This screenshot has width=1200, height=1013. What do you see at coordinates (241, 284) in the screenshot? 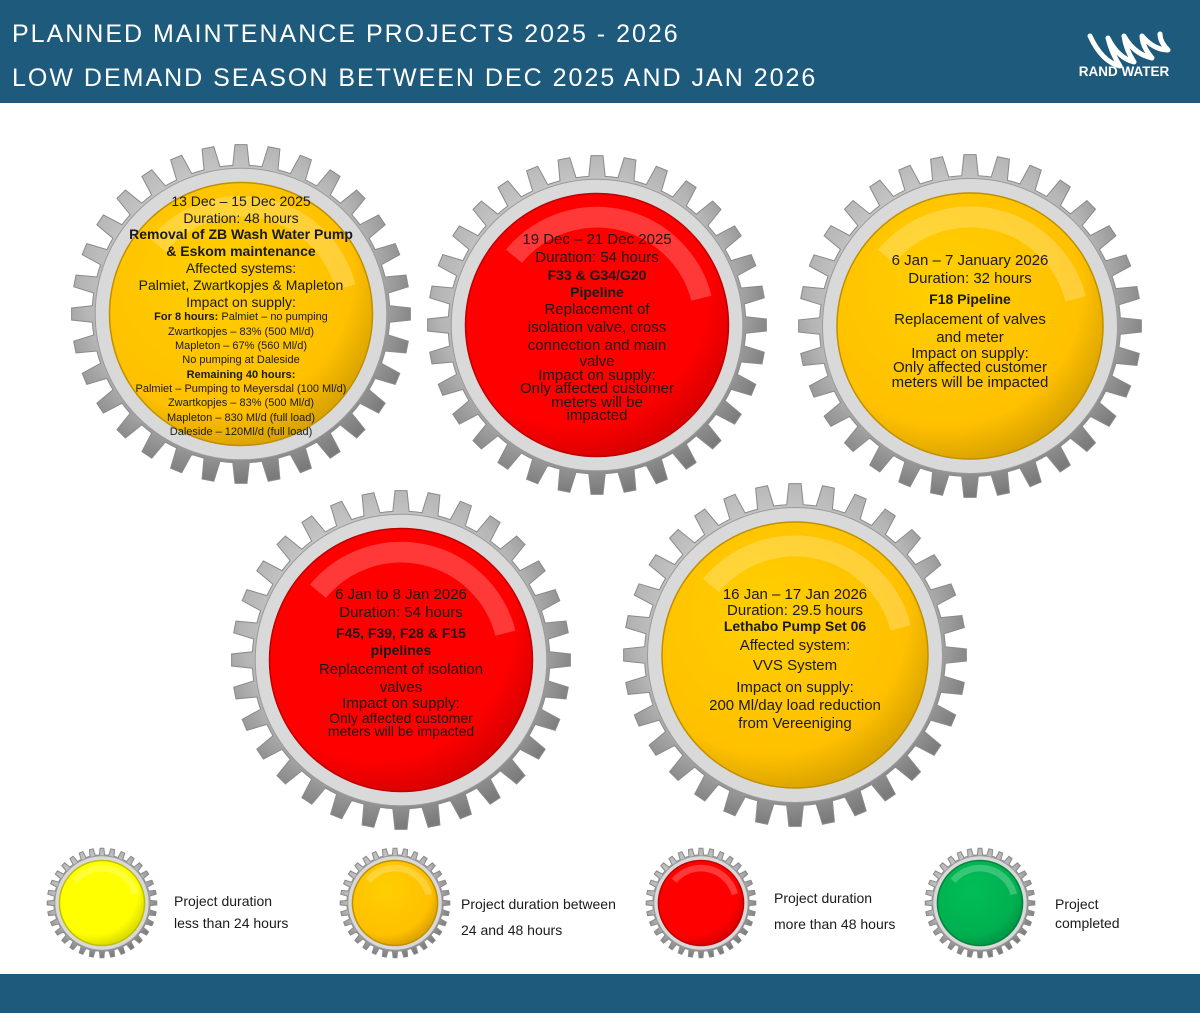
I see `affected-systems: Palmiet, Zwartkopjes & Mapleton` at bounding box center [241, 284].